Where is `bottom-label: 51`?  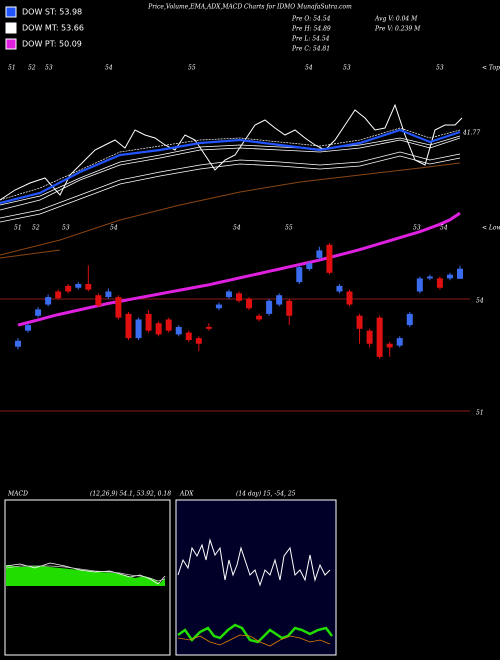 bottom-label: 51 is located at coordinates (18, 228).